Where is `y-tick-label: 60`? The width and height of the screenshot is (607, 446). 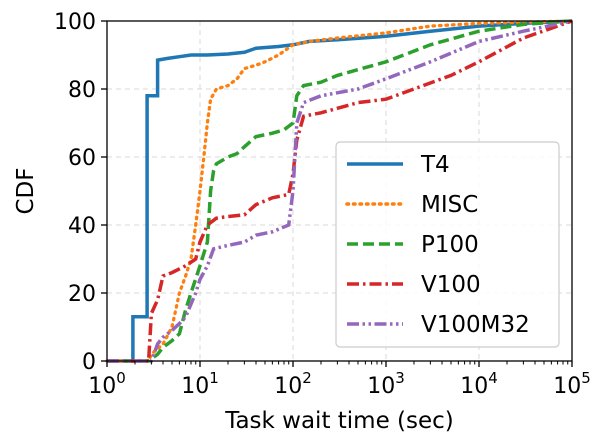 y-tick-label: 60 is located at coordinates (82, 158).